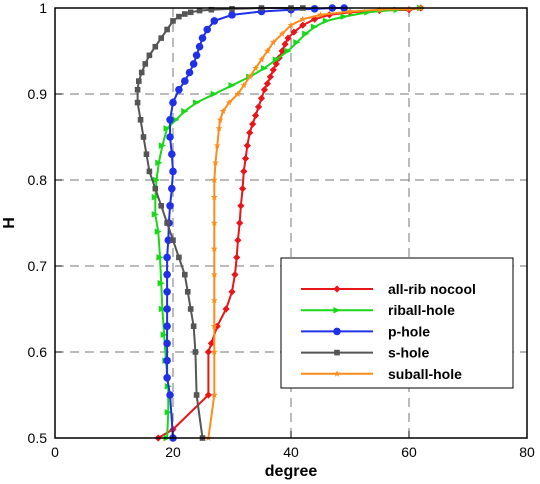 The height and width of the screenshot is (484, 540). I want to click on legend-box, so click(397, 323).